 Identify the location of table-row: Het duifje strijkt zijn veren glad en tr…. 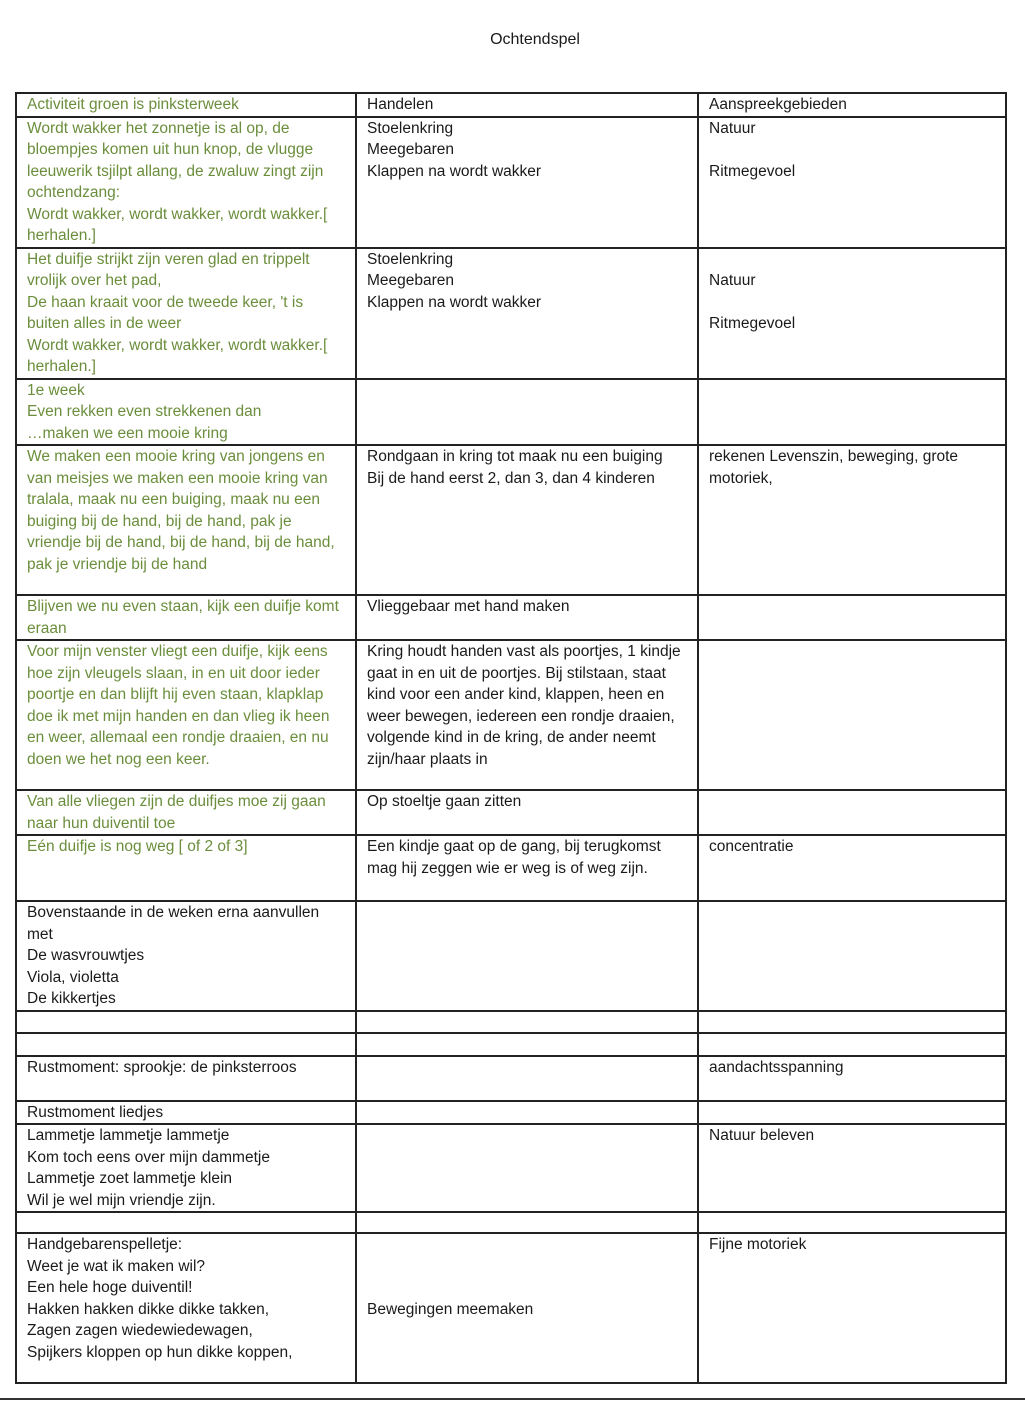
(511, 313).